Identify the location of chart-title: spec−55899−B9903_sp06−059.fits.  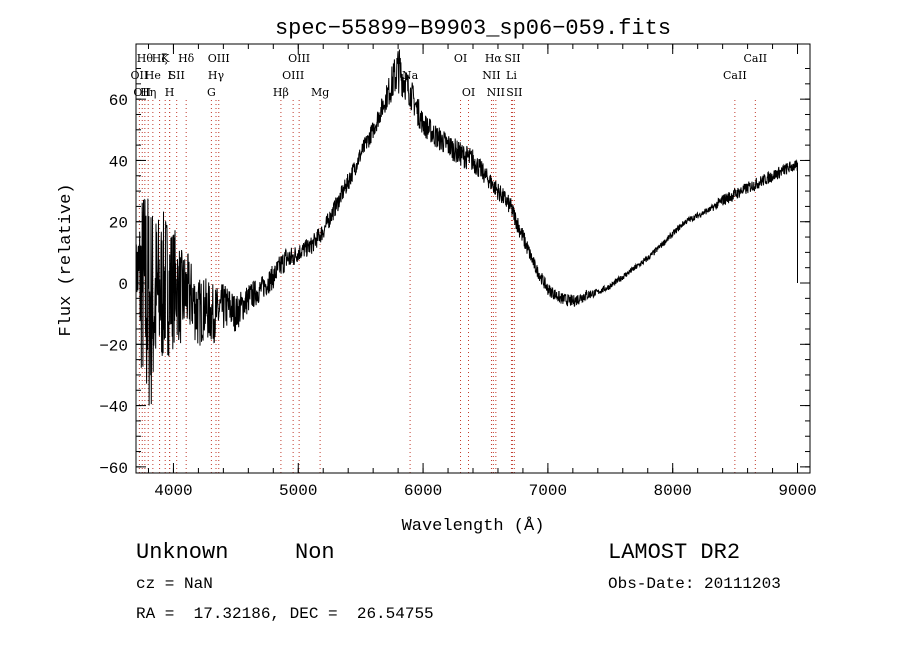
(473, 28).